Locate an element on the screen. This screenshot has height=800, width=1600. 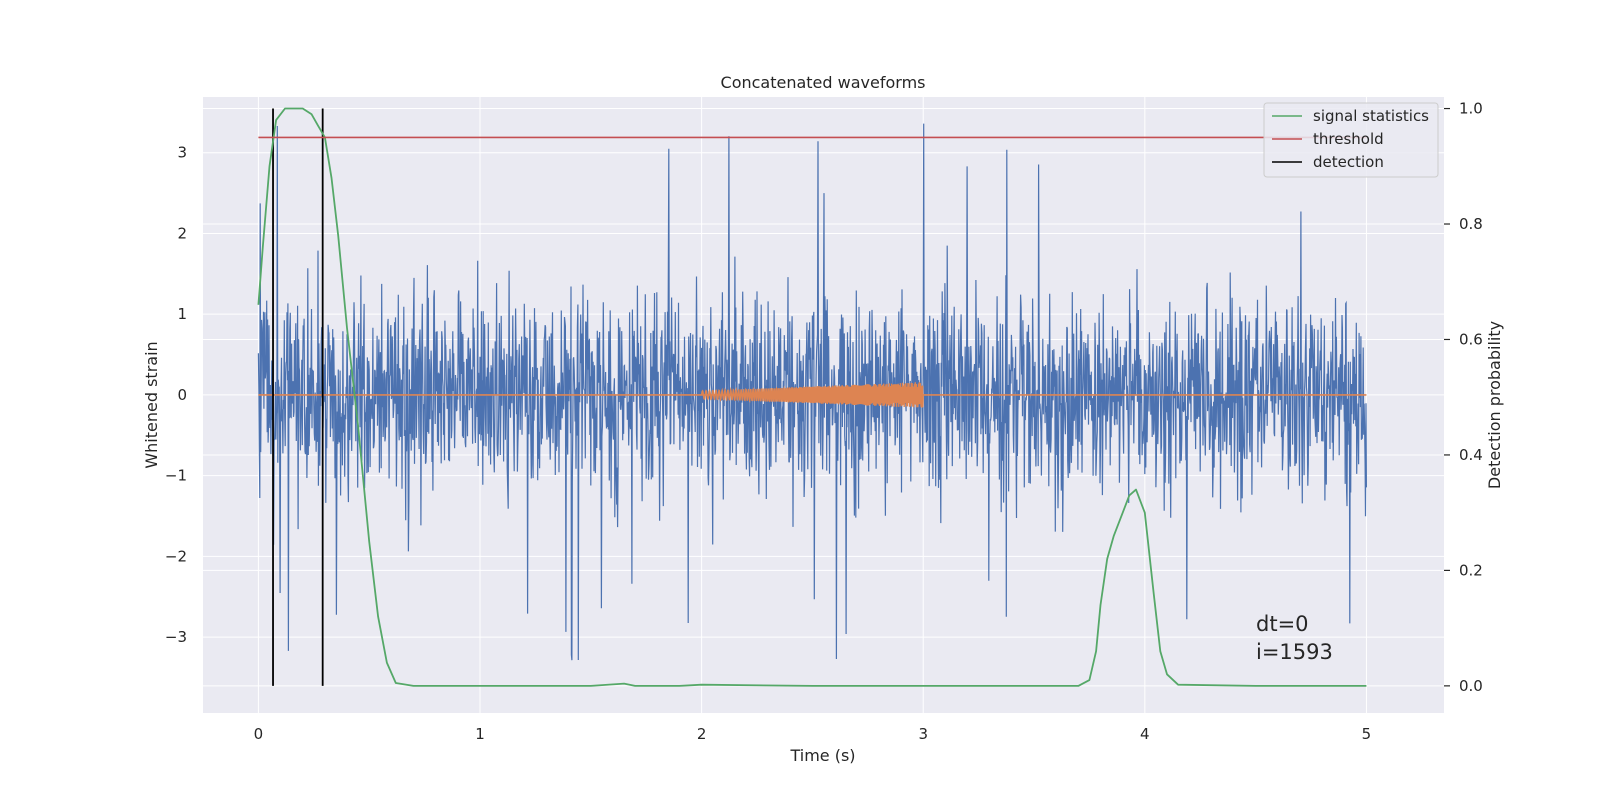
y-axis-right: 0.0 0.2 0.4 0.6 0.8 1.0 is located at coordinates (1463, 397).